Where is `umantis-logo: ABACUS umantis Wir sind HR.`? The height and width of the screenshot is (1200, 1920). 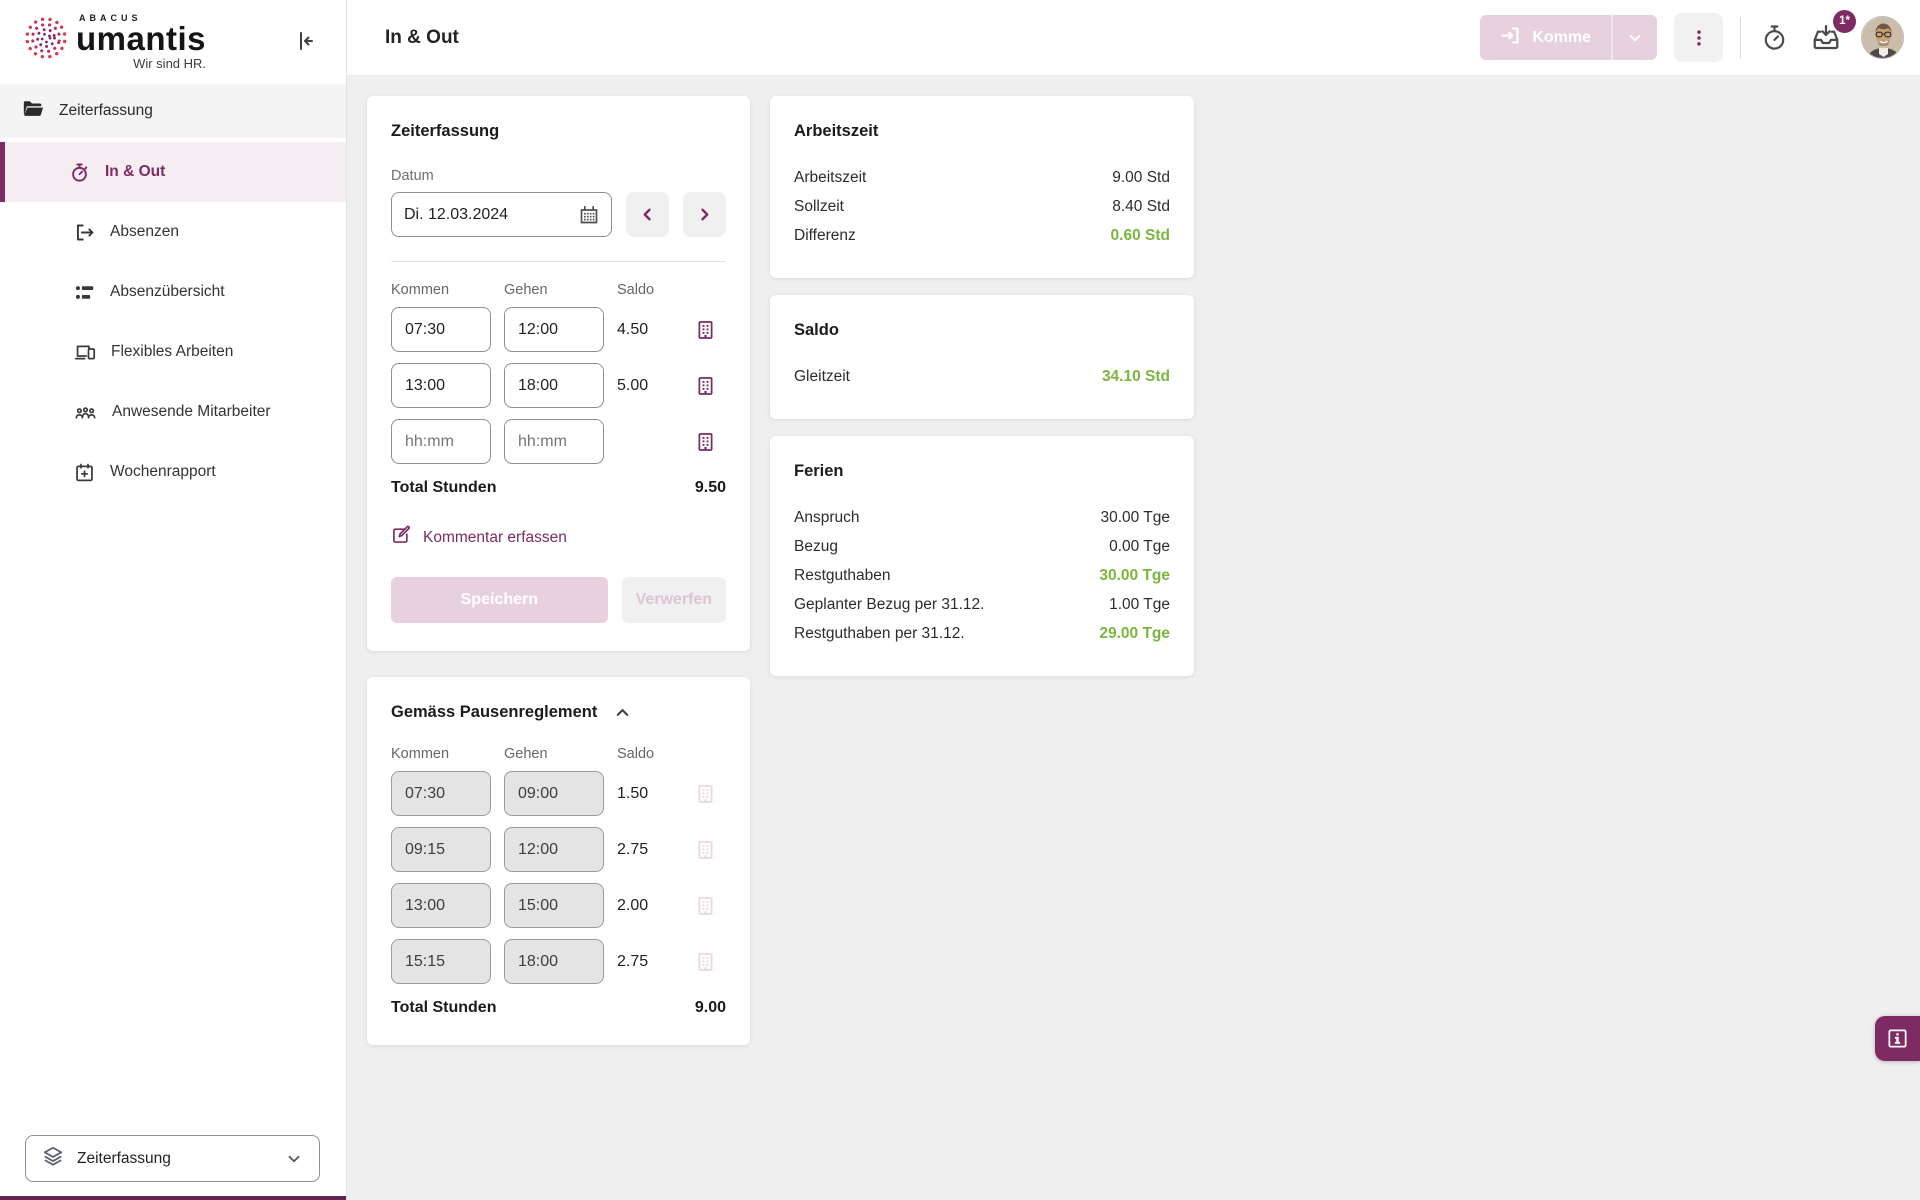
umantis-logo: ABACUS umantis Wir sind HR. is located at coordinates (114, 42).